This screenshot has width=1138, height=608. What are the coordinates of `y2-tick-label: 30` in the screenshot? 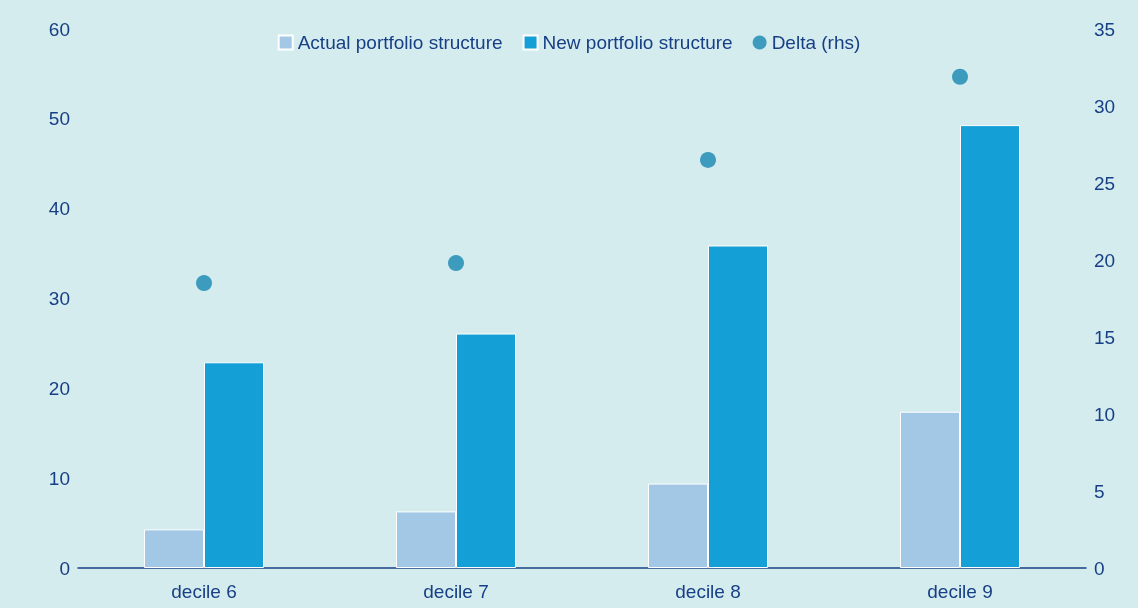 It's located at (1105, 106).